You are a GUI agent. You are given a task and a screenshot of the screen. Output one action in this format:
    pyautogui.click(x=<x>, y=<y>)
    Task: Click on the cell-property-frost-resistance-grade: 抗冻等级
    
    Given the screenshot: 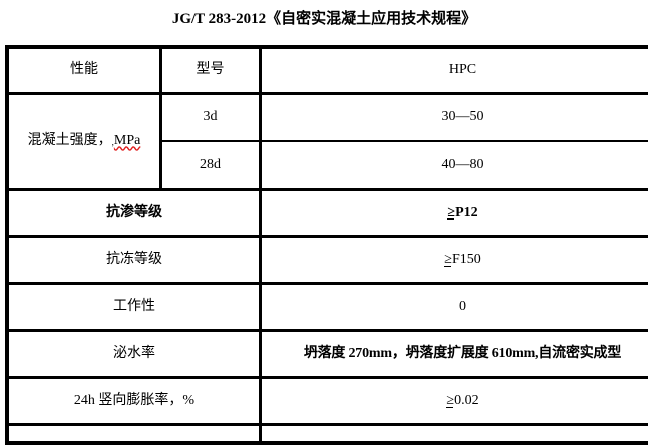 What is the action you would take?
    pyautogui.click(x=134, y=259)
    